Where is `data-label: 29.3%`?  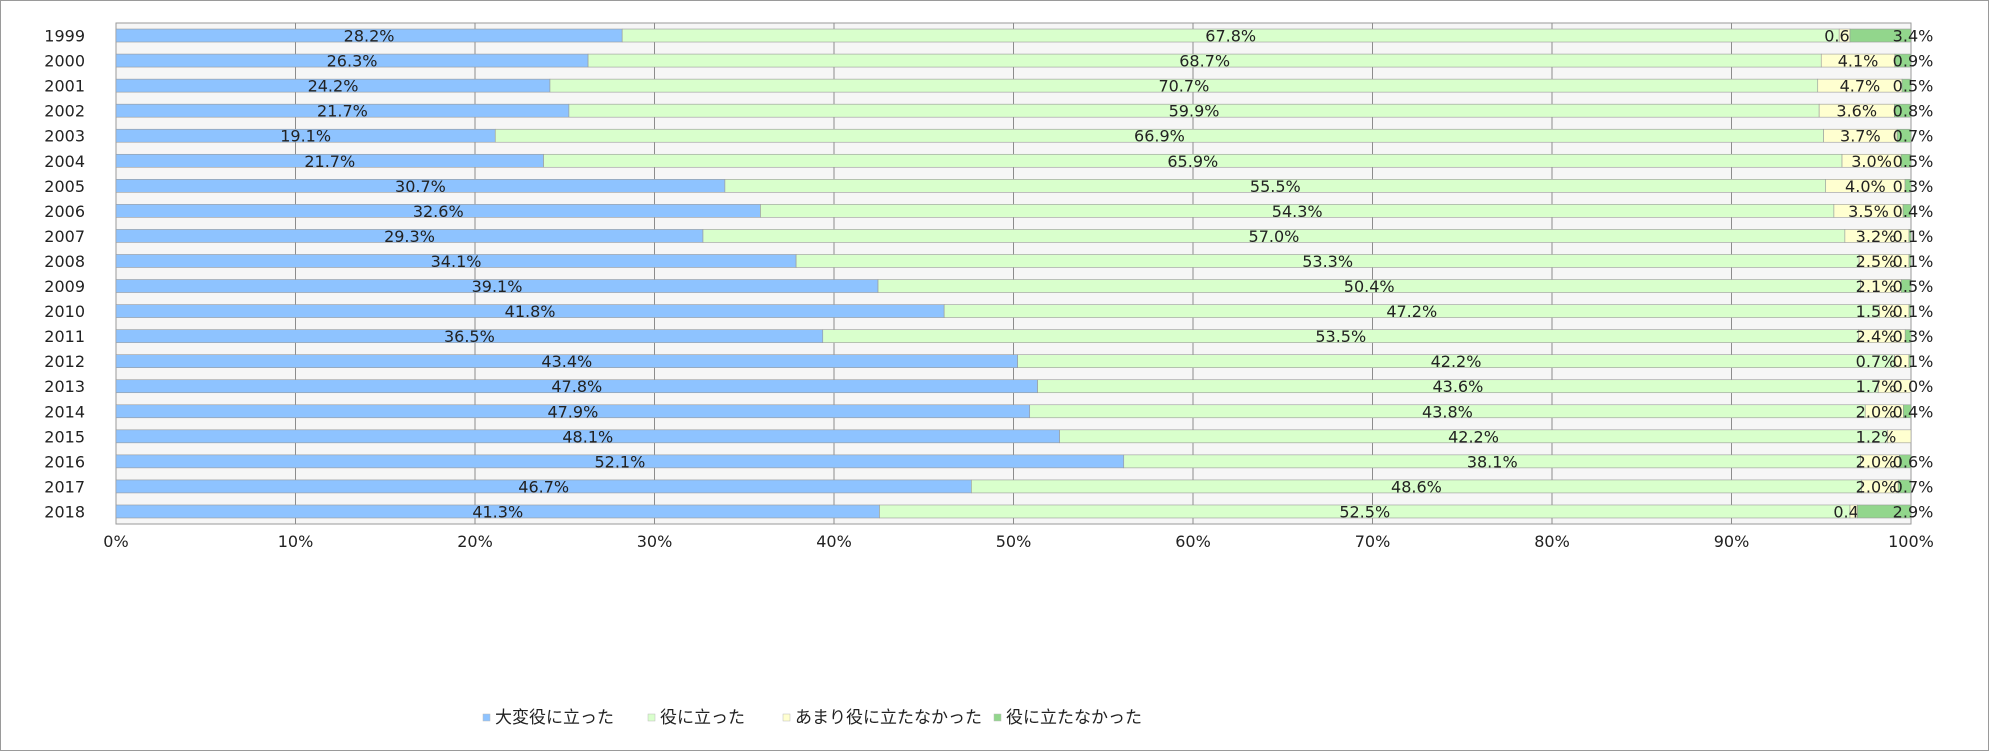
data-label: 29.3% is located at coordinates (409, 236).